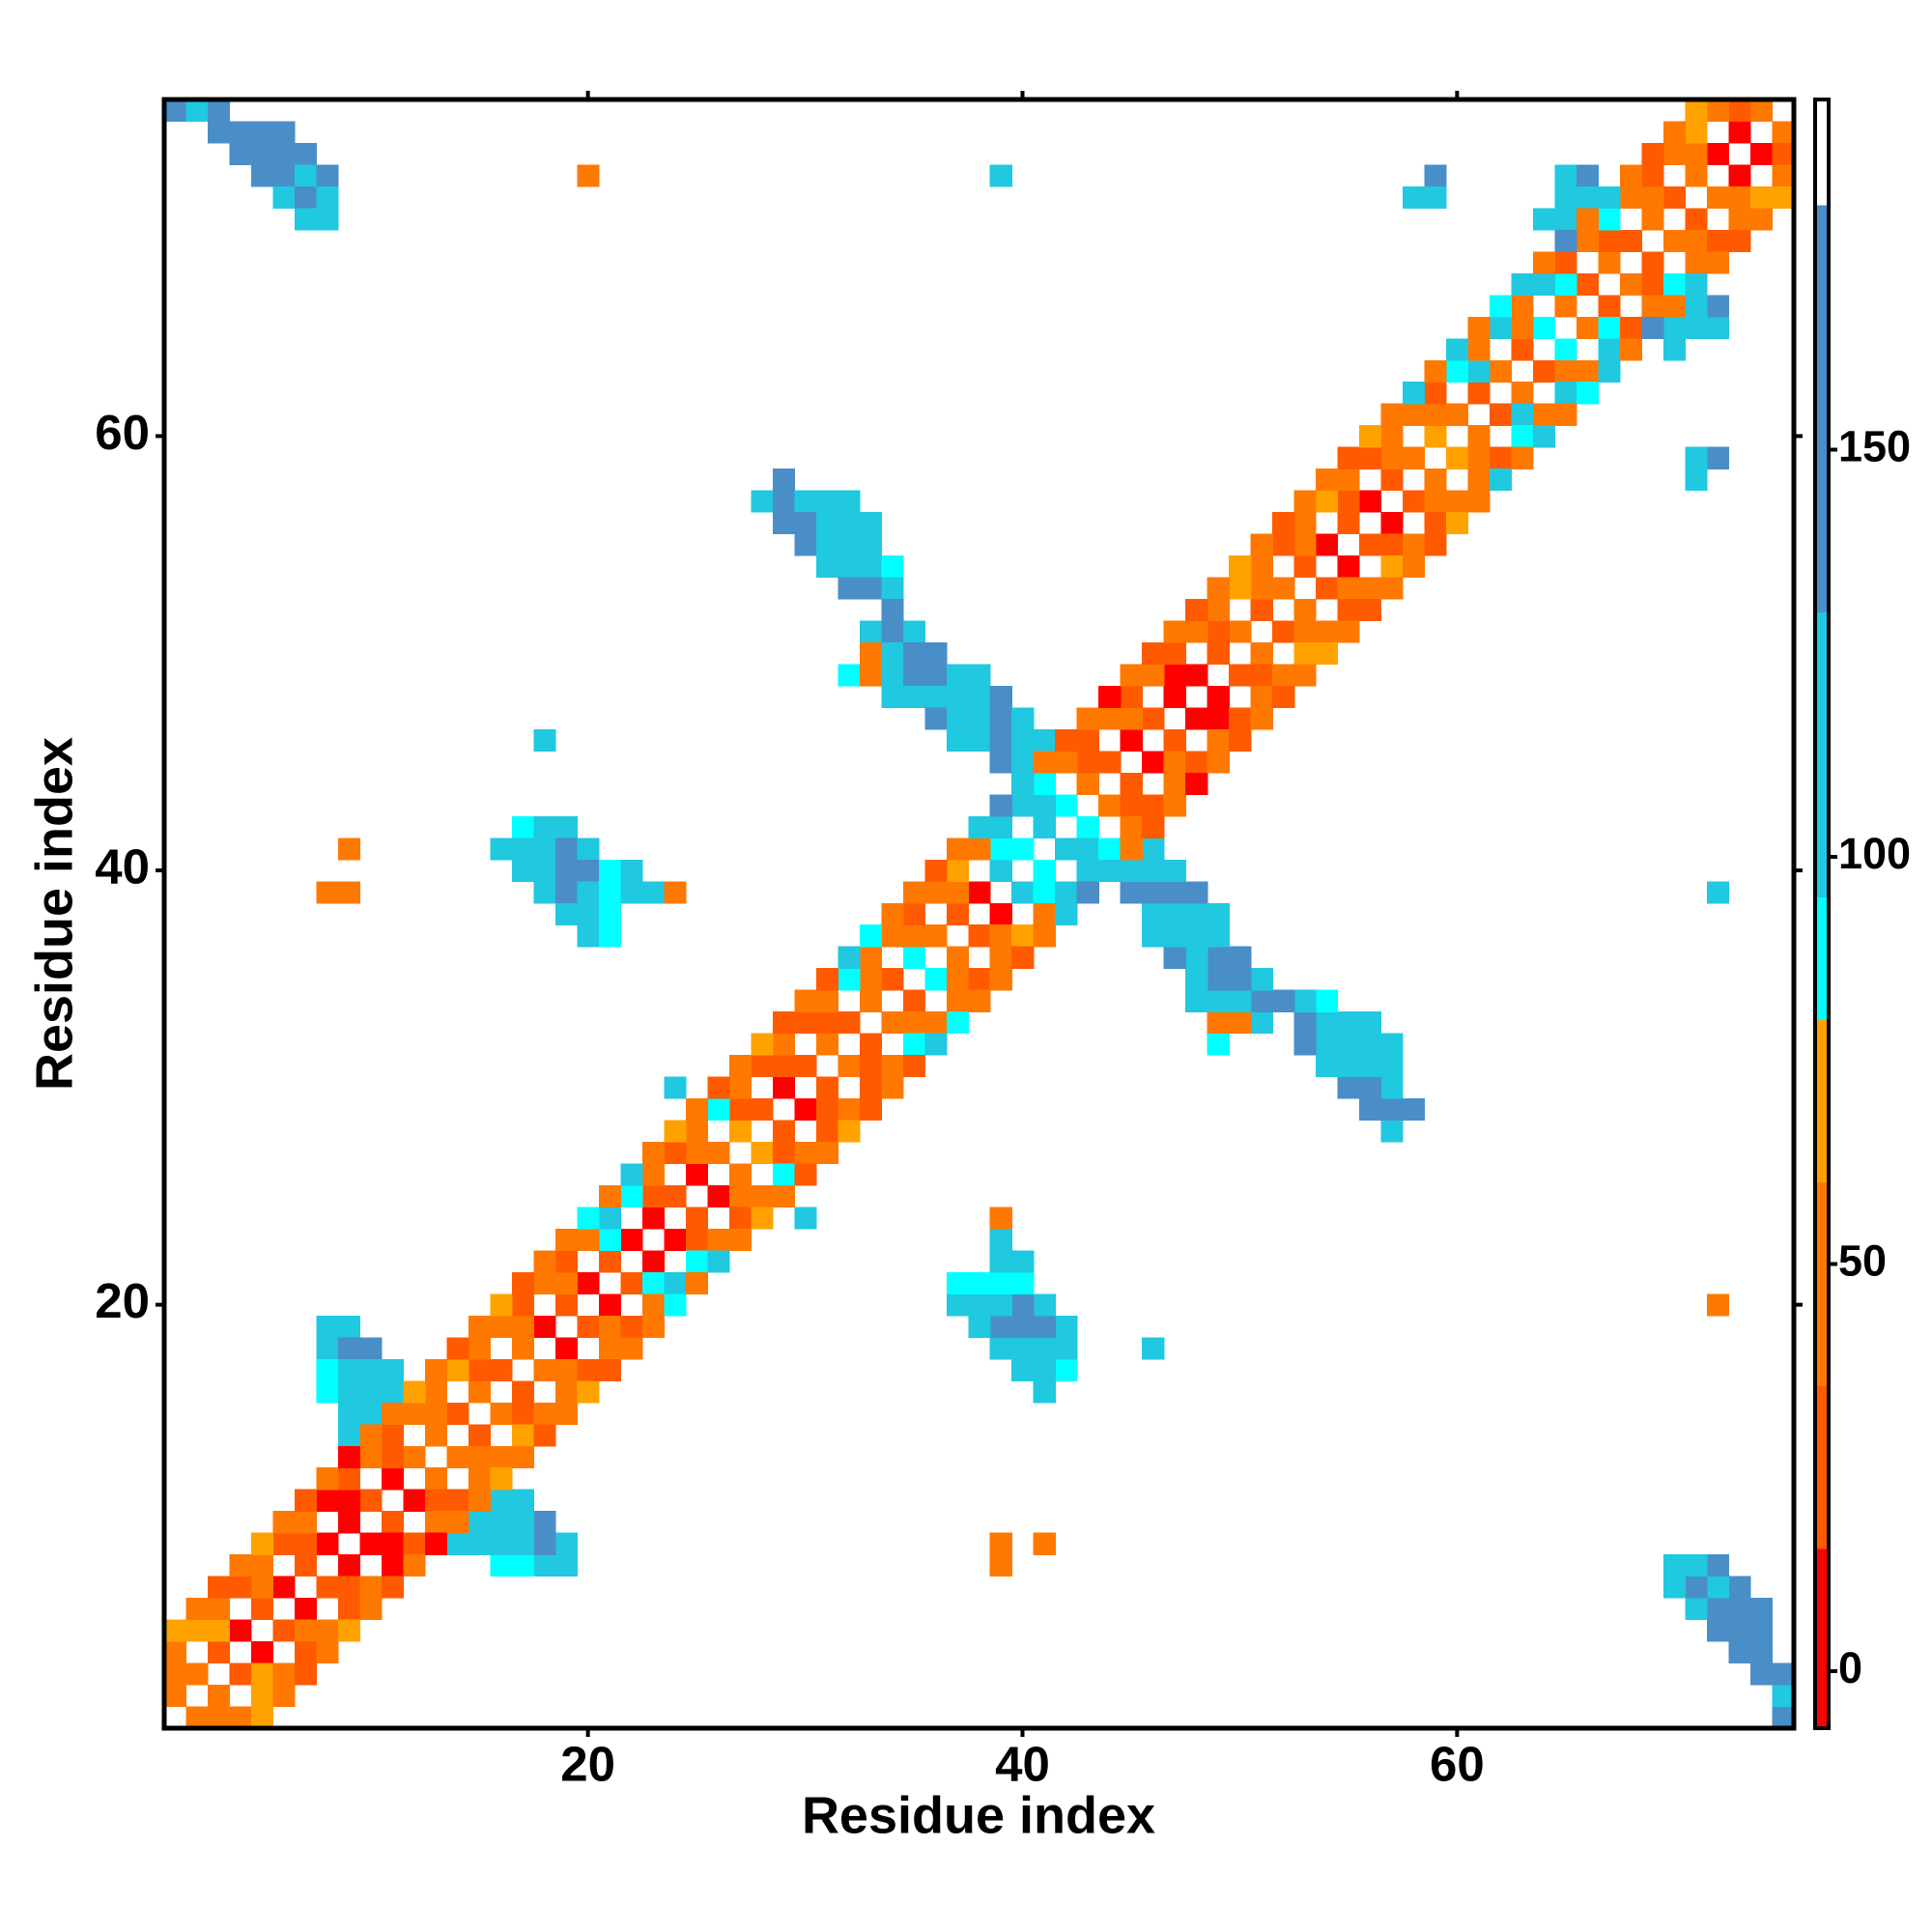 The height and width of the screenshot is (1932, 1932). I want to click on colorbar-tick-label: 0, so click(1850, 1667).